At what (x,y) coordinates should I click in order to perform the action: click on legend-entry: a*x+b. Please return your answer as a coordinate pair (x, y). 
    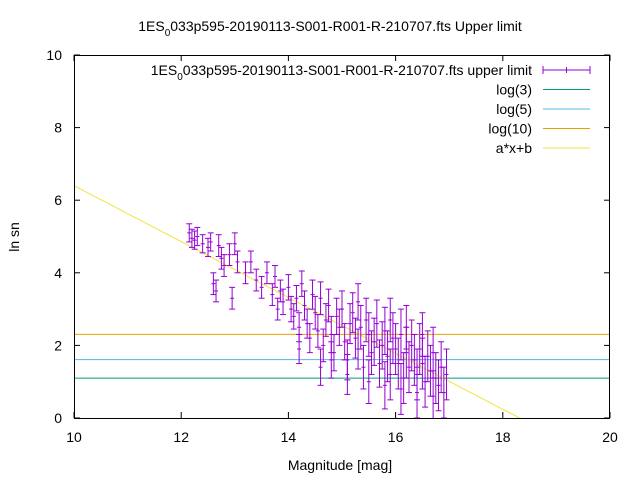
    Looking at the image, I should click on (543, 148).